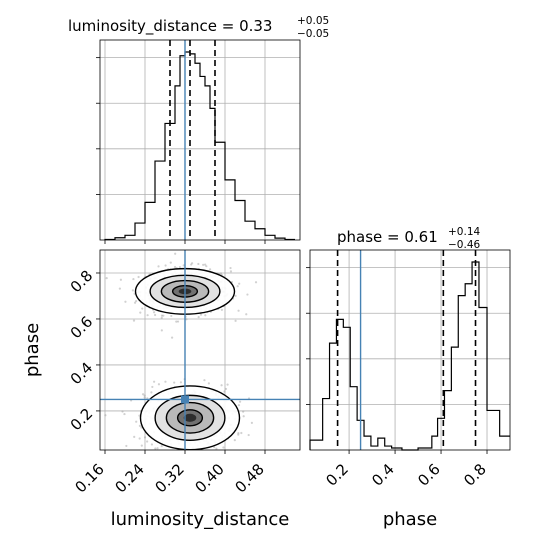 Image resolution: width=550 pixels, height=550 pixels. I want to click on histogram-step-lum, so click(199, 146).